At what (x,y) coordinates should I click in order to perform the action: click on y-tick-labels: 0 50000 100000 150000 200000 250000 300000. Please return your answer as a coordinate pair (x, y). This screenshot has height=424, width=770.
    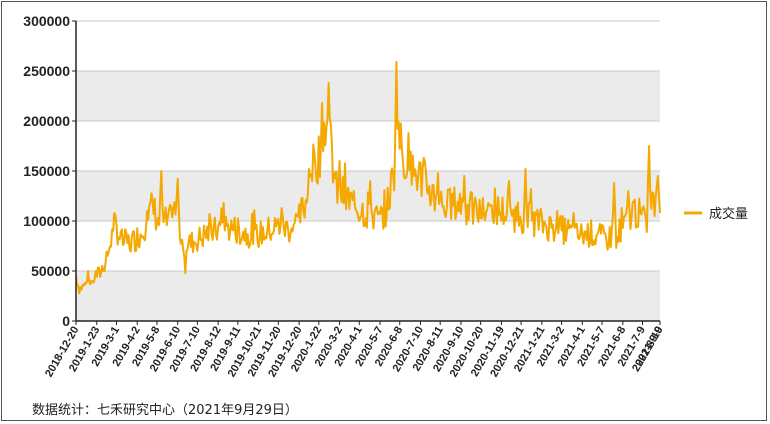
    Looking at the image, I should click on (49, 171).